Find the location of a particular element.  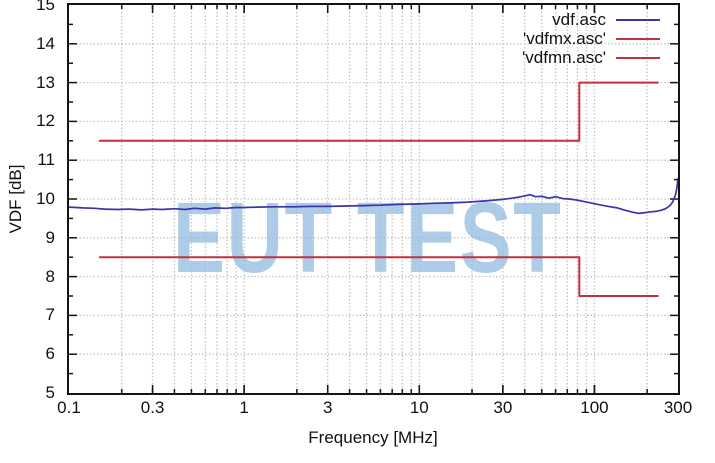

x-axis-title: Frequency [MHz] is located at coordinates (373, 437).